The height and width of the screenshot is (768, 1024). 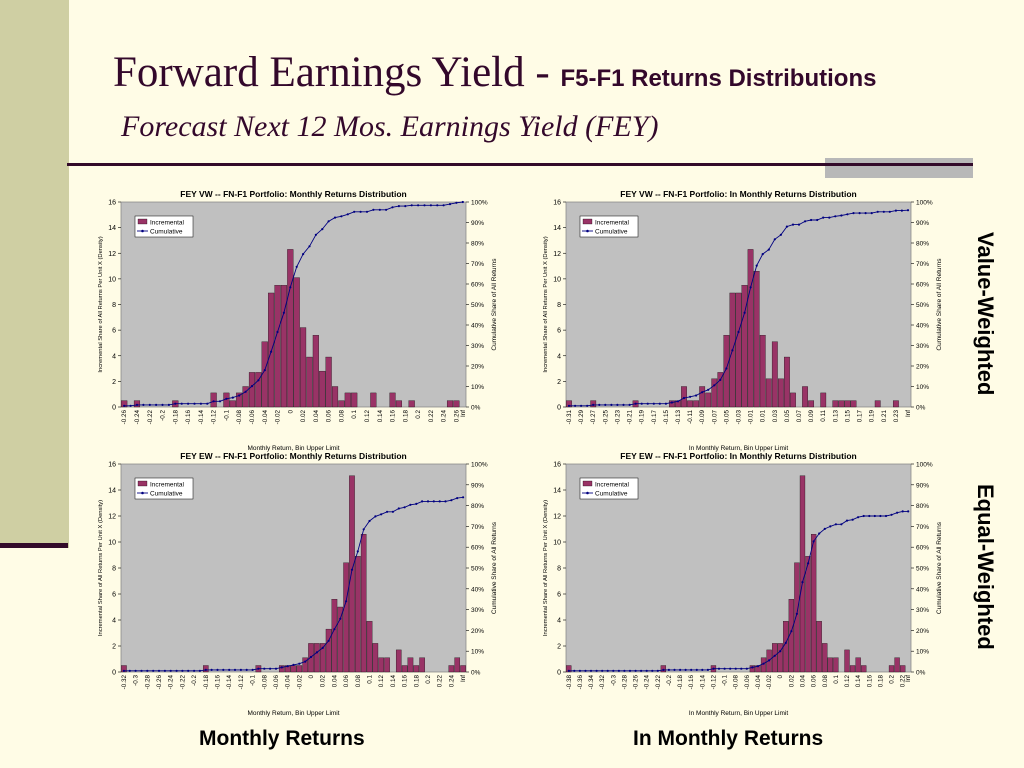 What do you see at coordinates (147, 682) in the screenshot?
I see `x-tick-label: -0.28` at bounding box center [147, 682].